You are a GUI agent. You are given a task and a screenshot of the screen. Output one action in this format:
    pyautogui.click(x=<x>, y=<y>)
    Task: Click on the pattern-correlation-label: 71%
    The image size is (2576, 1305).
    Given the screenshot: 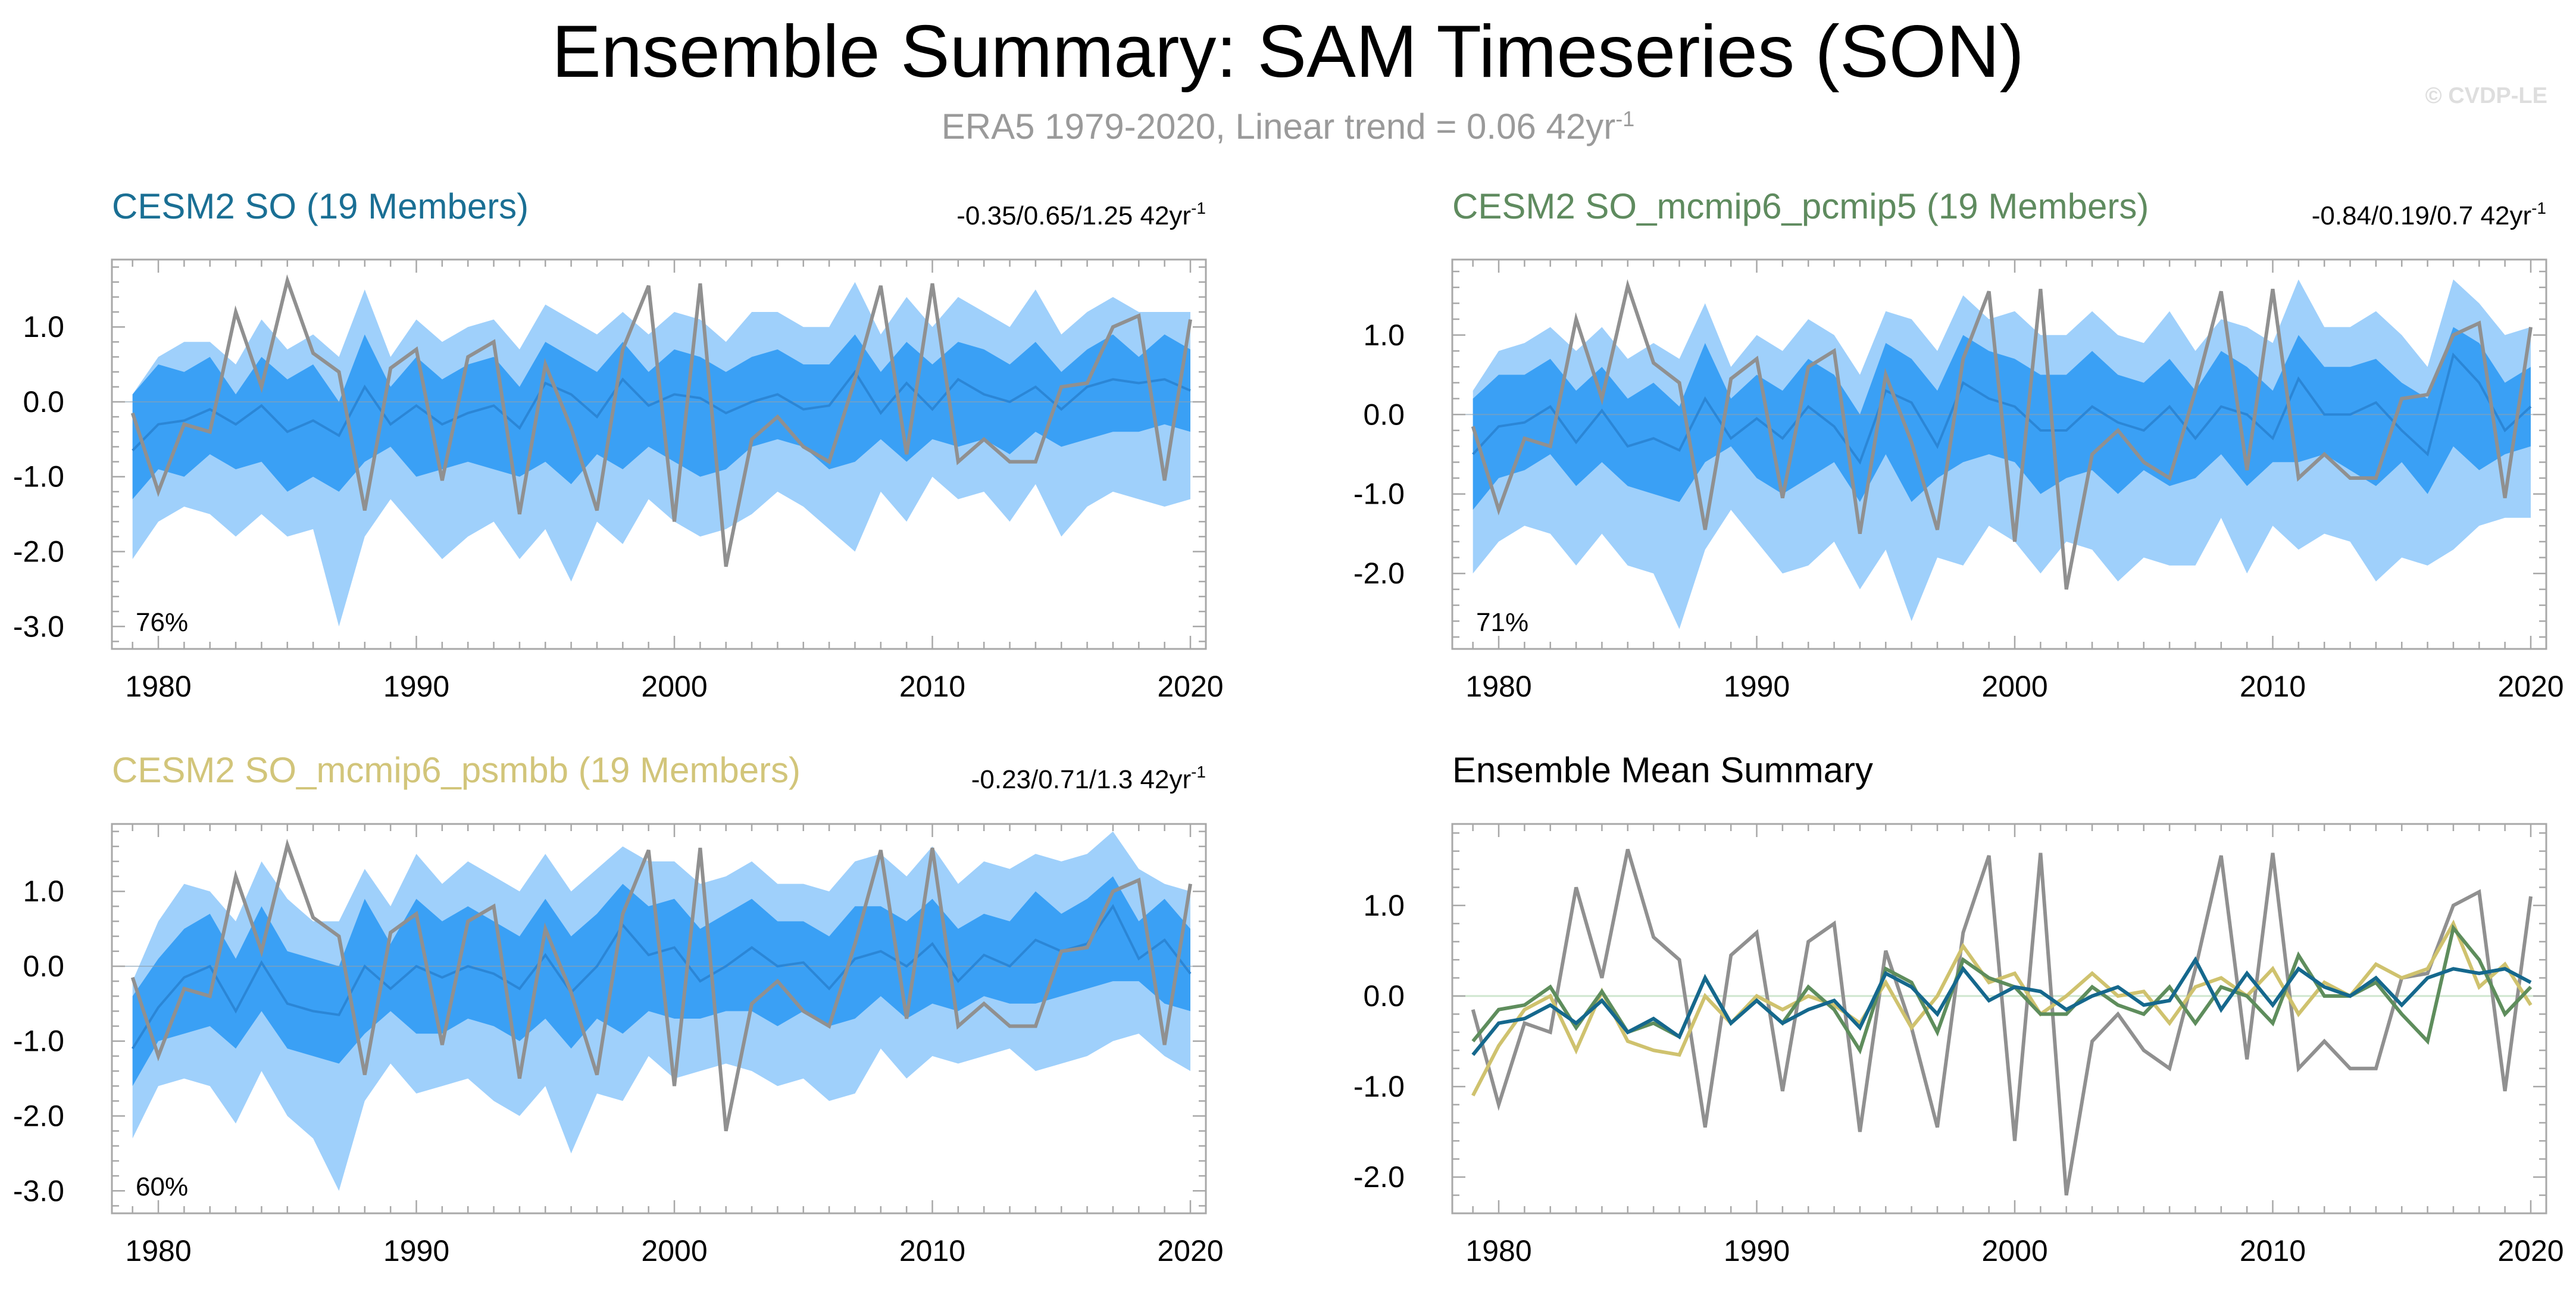 What is the action you would take?
    pyautogui.click(x=1502, y=622)
    